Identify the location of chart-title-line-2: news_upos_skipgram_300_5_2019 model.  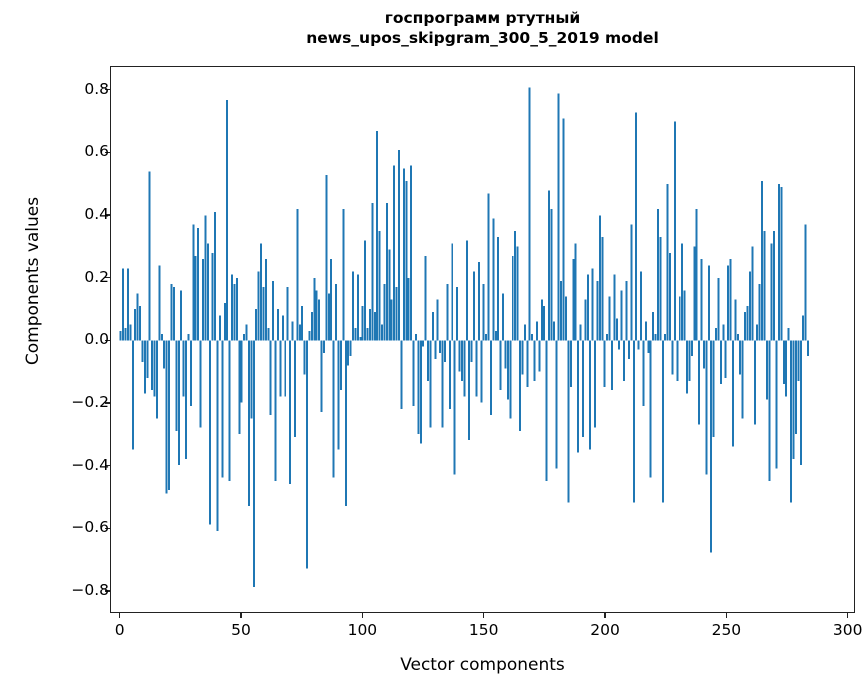
(482, 38).